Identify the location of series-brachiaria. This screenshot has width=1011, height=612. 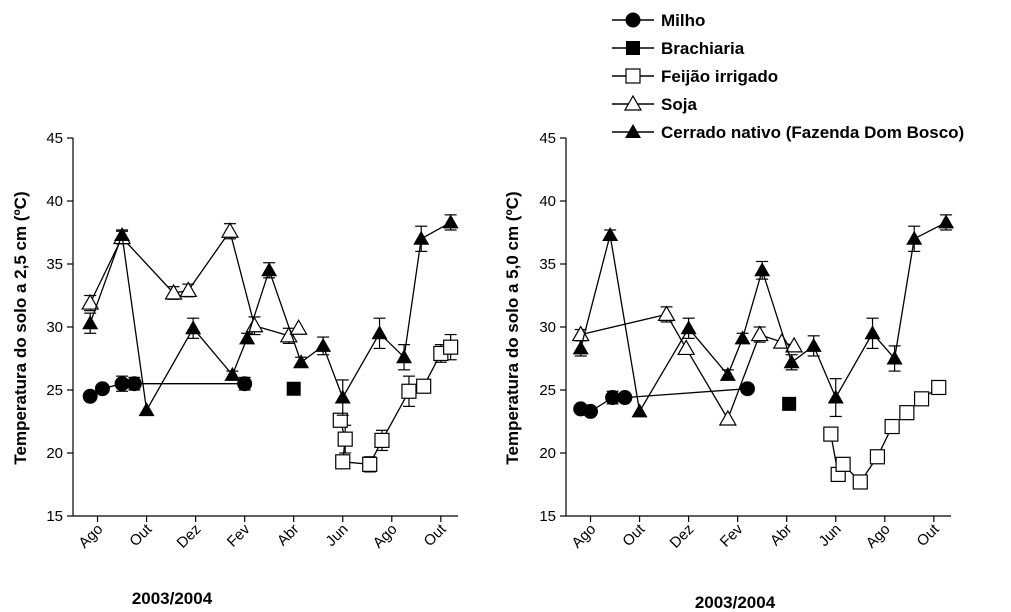
(789, 403).